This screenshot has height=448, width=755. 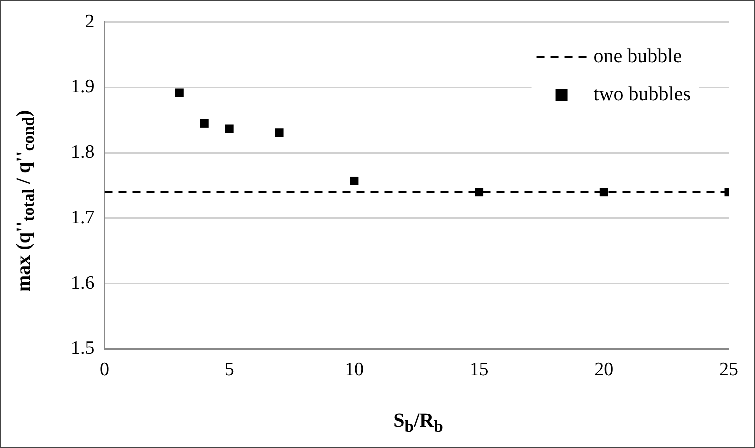 I want to click on y-tick-label: 1.5, so click(x=83, y=349).